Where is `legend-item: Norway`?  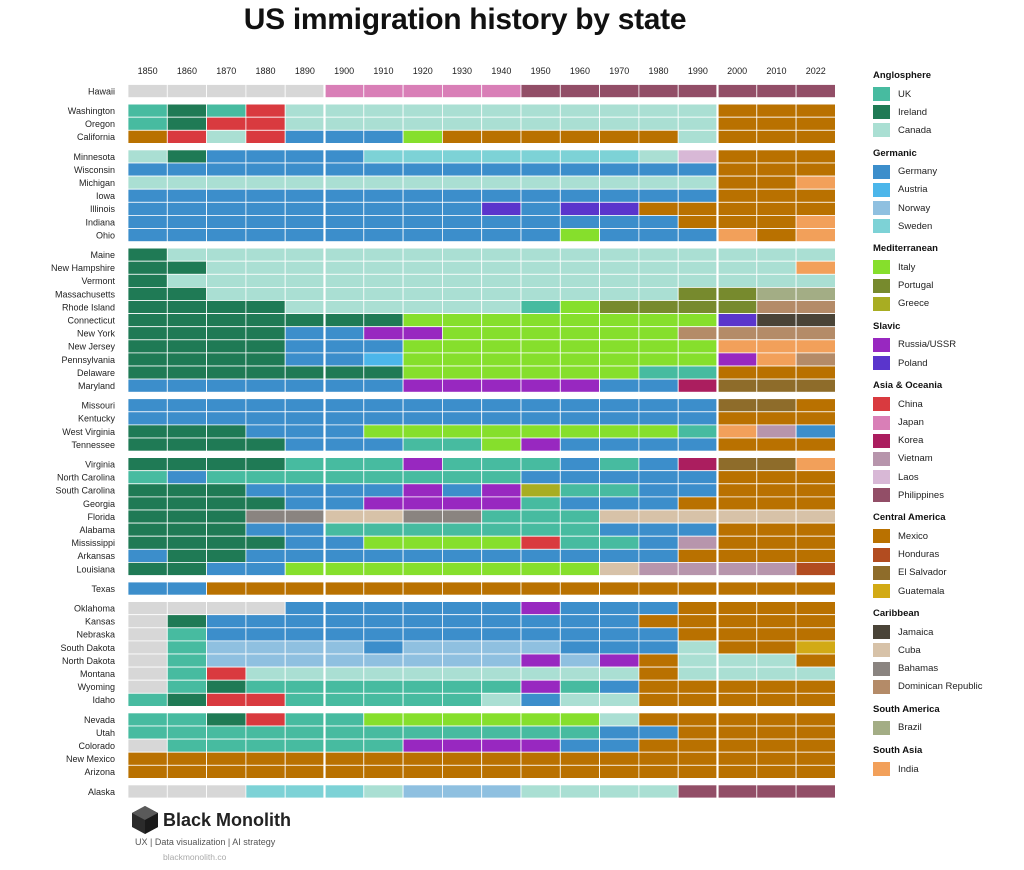
legend-item: Norway is located at coordinates (948, 208).